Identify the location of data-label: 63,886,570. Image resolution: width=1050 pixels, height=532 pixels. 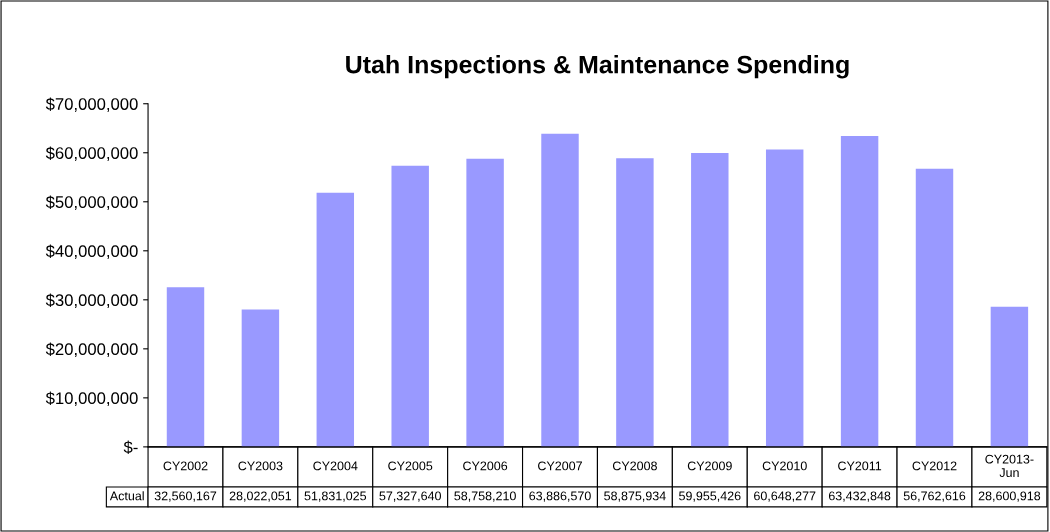
(560, 496).